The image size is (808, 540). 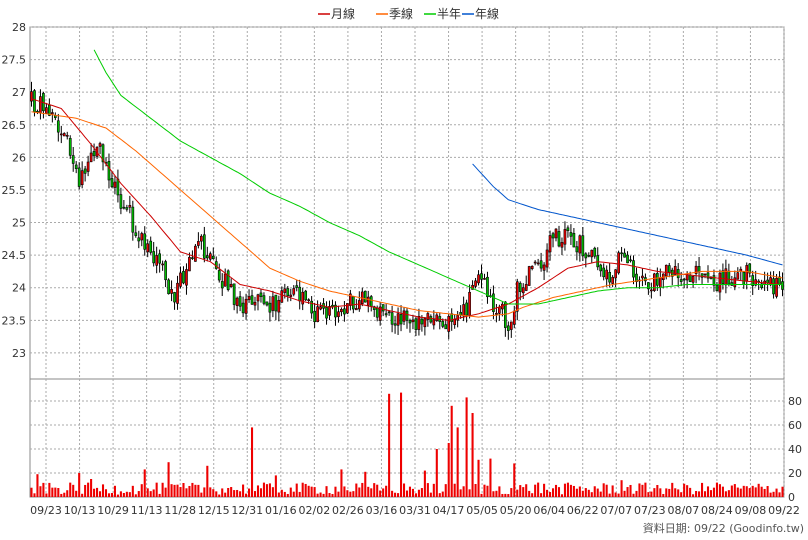 I want to click on footer-text: 資料日期: 09/22 (Goodinfo.tw), so click(x=723, y=528).